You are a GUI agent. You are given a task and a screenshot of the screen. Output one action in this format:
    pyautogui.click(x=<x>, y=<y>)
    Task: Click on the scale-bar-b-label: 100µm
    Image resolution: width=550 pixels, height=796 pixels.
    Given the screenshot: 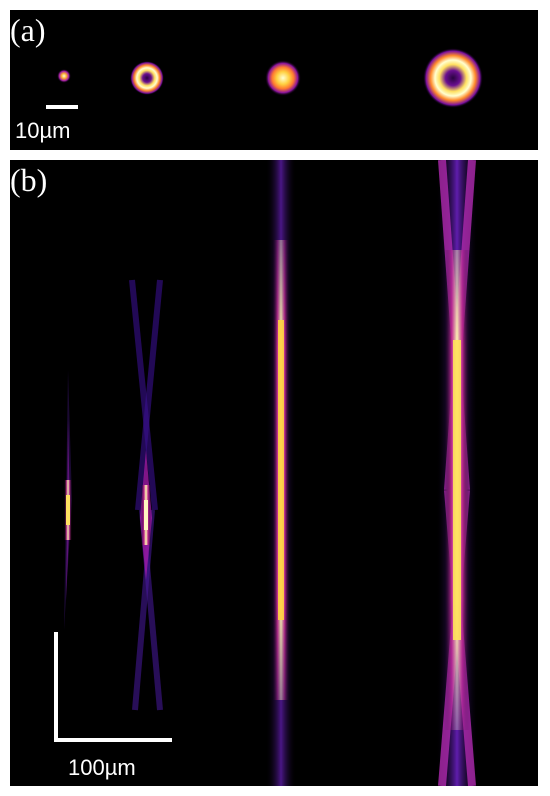 What is the action you would take?
    pyautogui.click(x=102, y=767)
    